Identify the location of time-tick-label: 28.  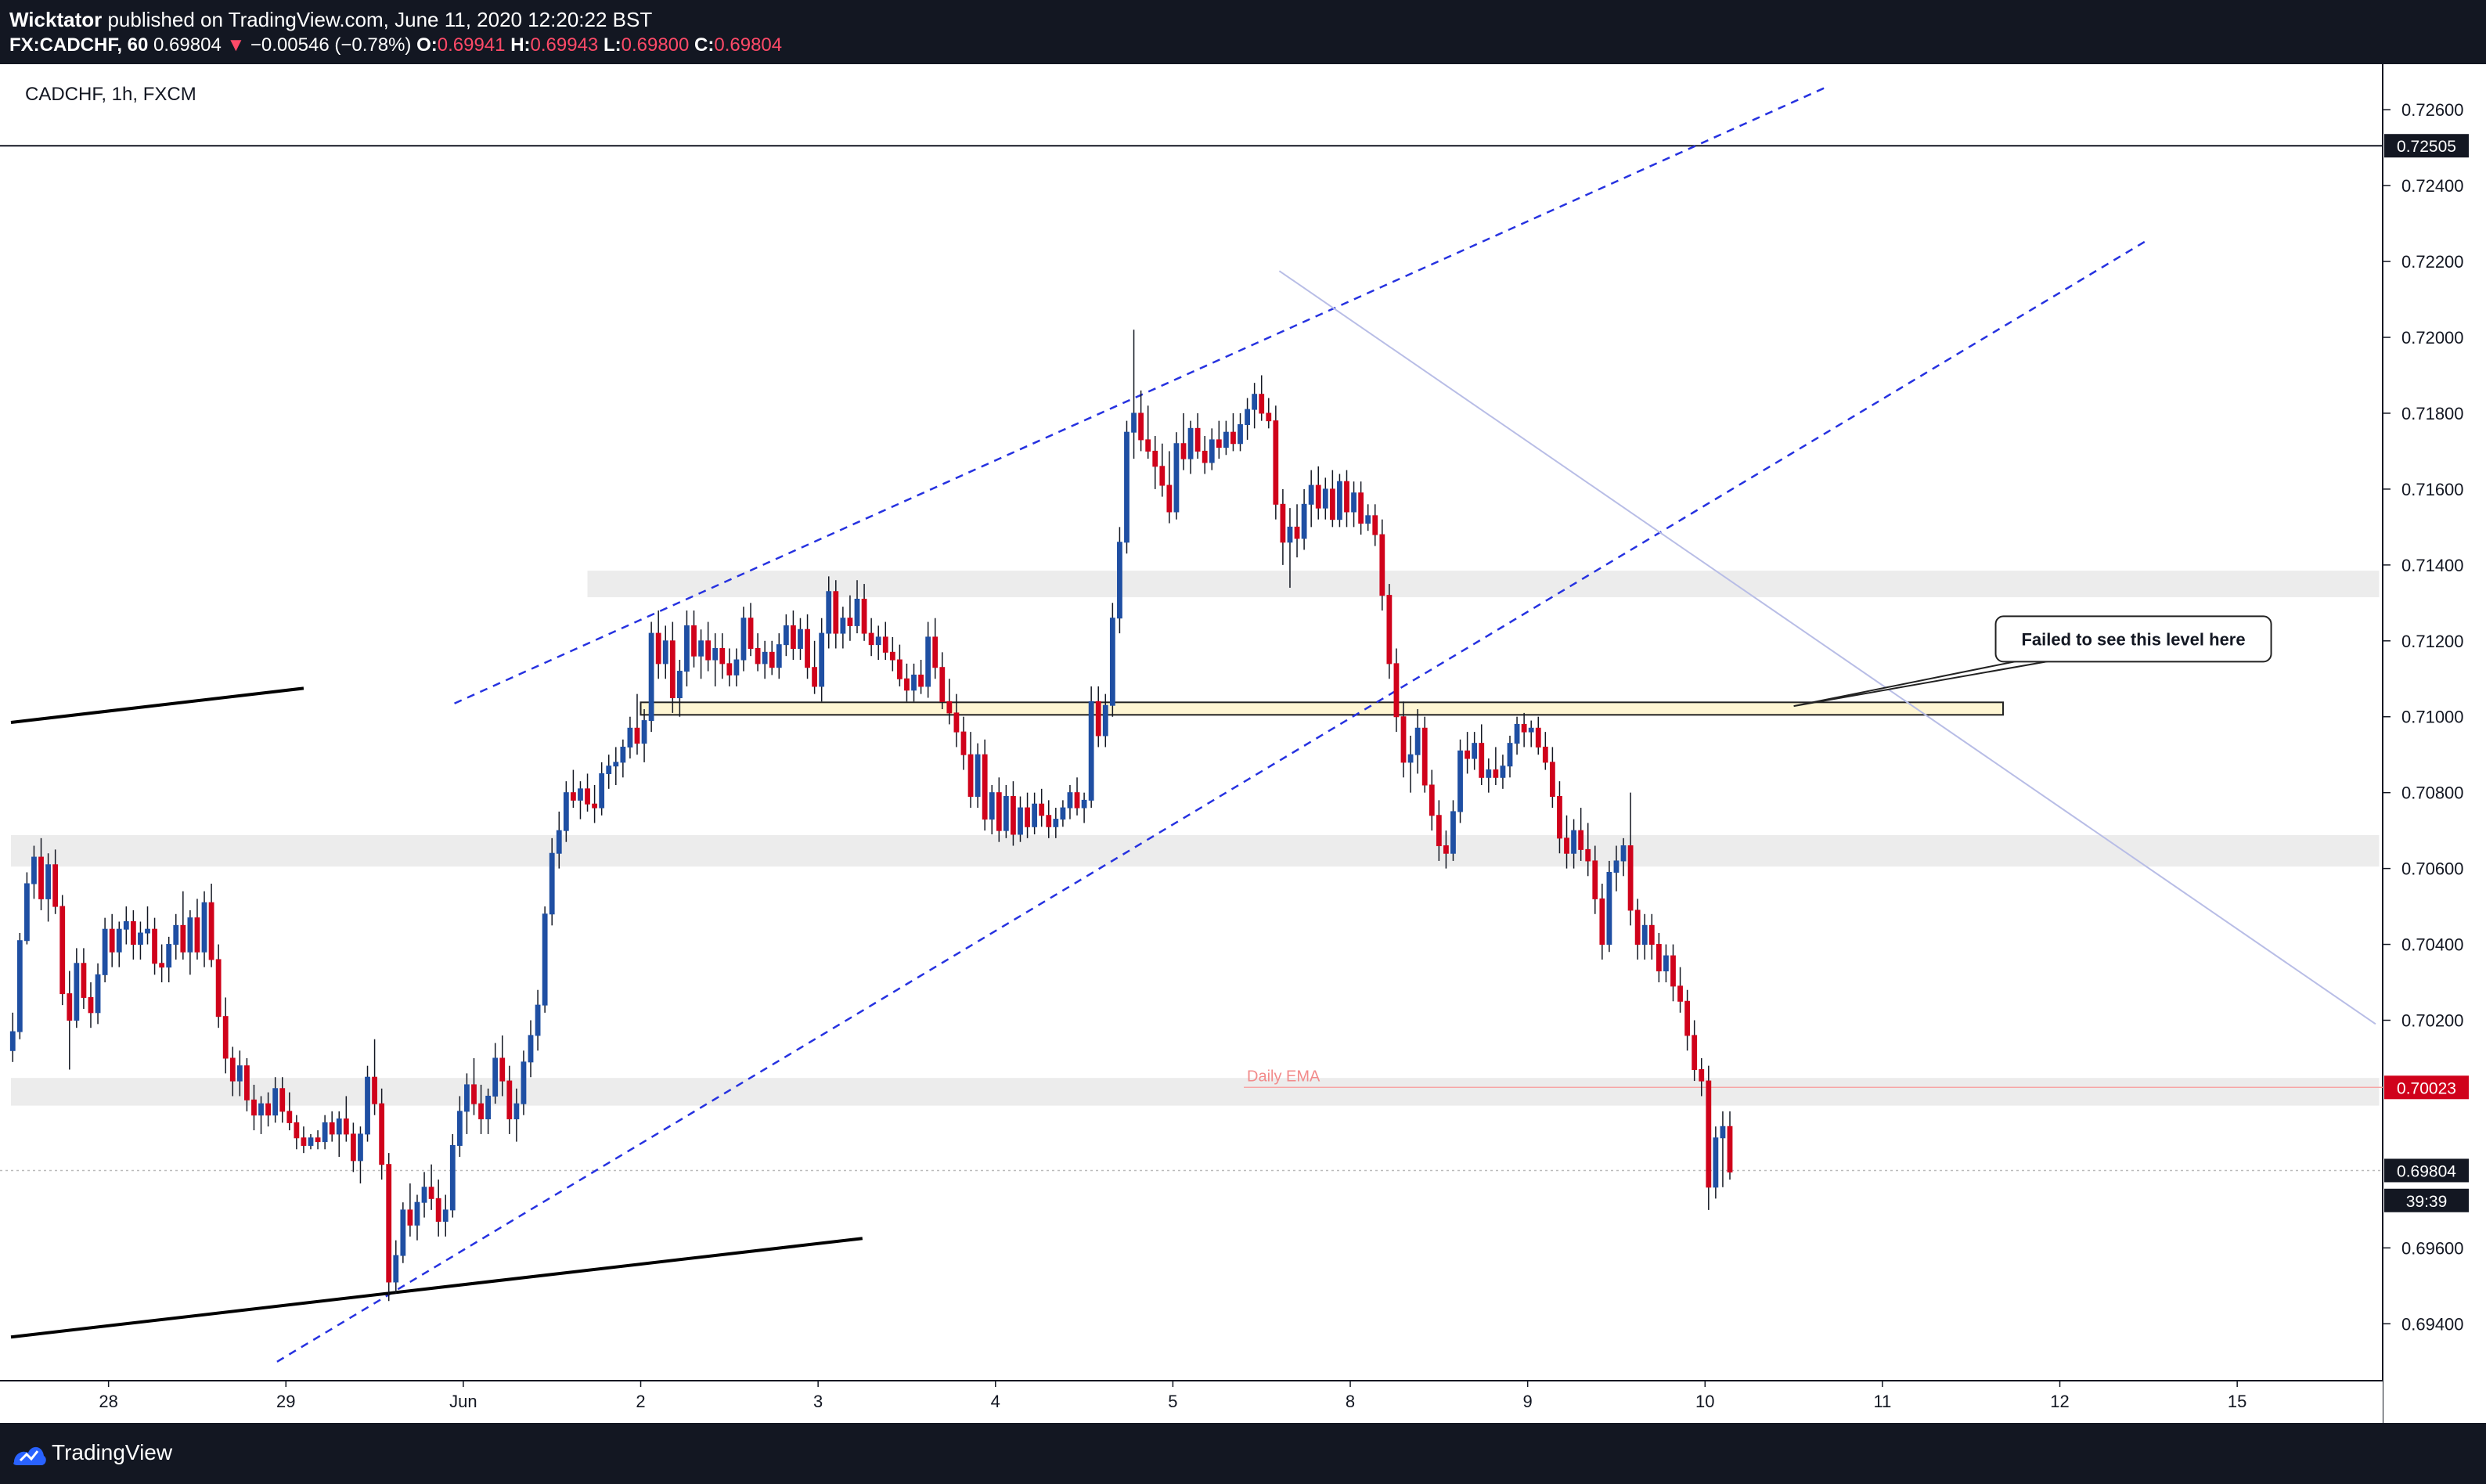
(108, 1401).